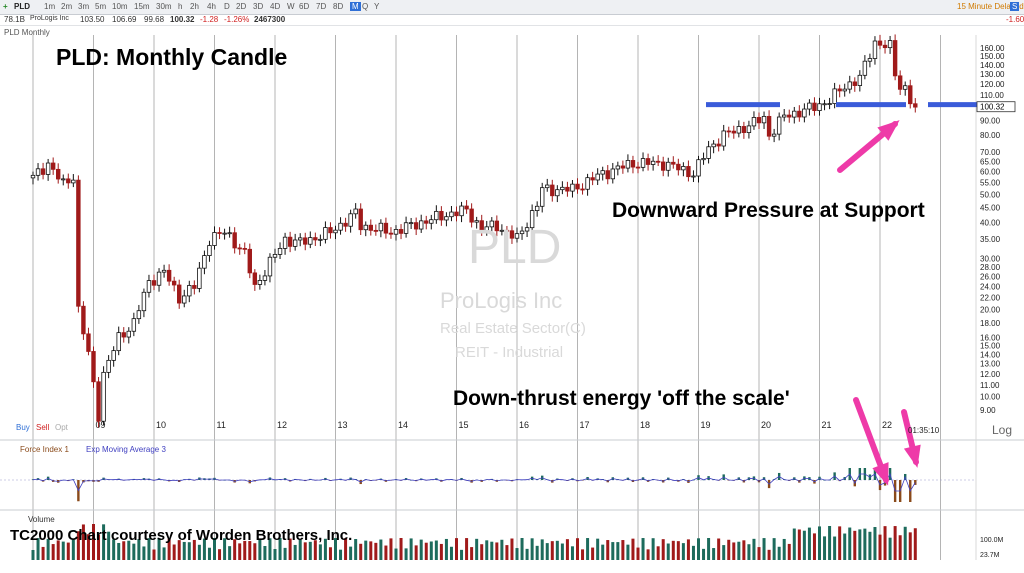 This screenshot has height=573, width=1024. Describe the element at coordinates (291, 6) in the screenshot. I see `timeframe-w: W` at that location.